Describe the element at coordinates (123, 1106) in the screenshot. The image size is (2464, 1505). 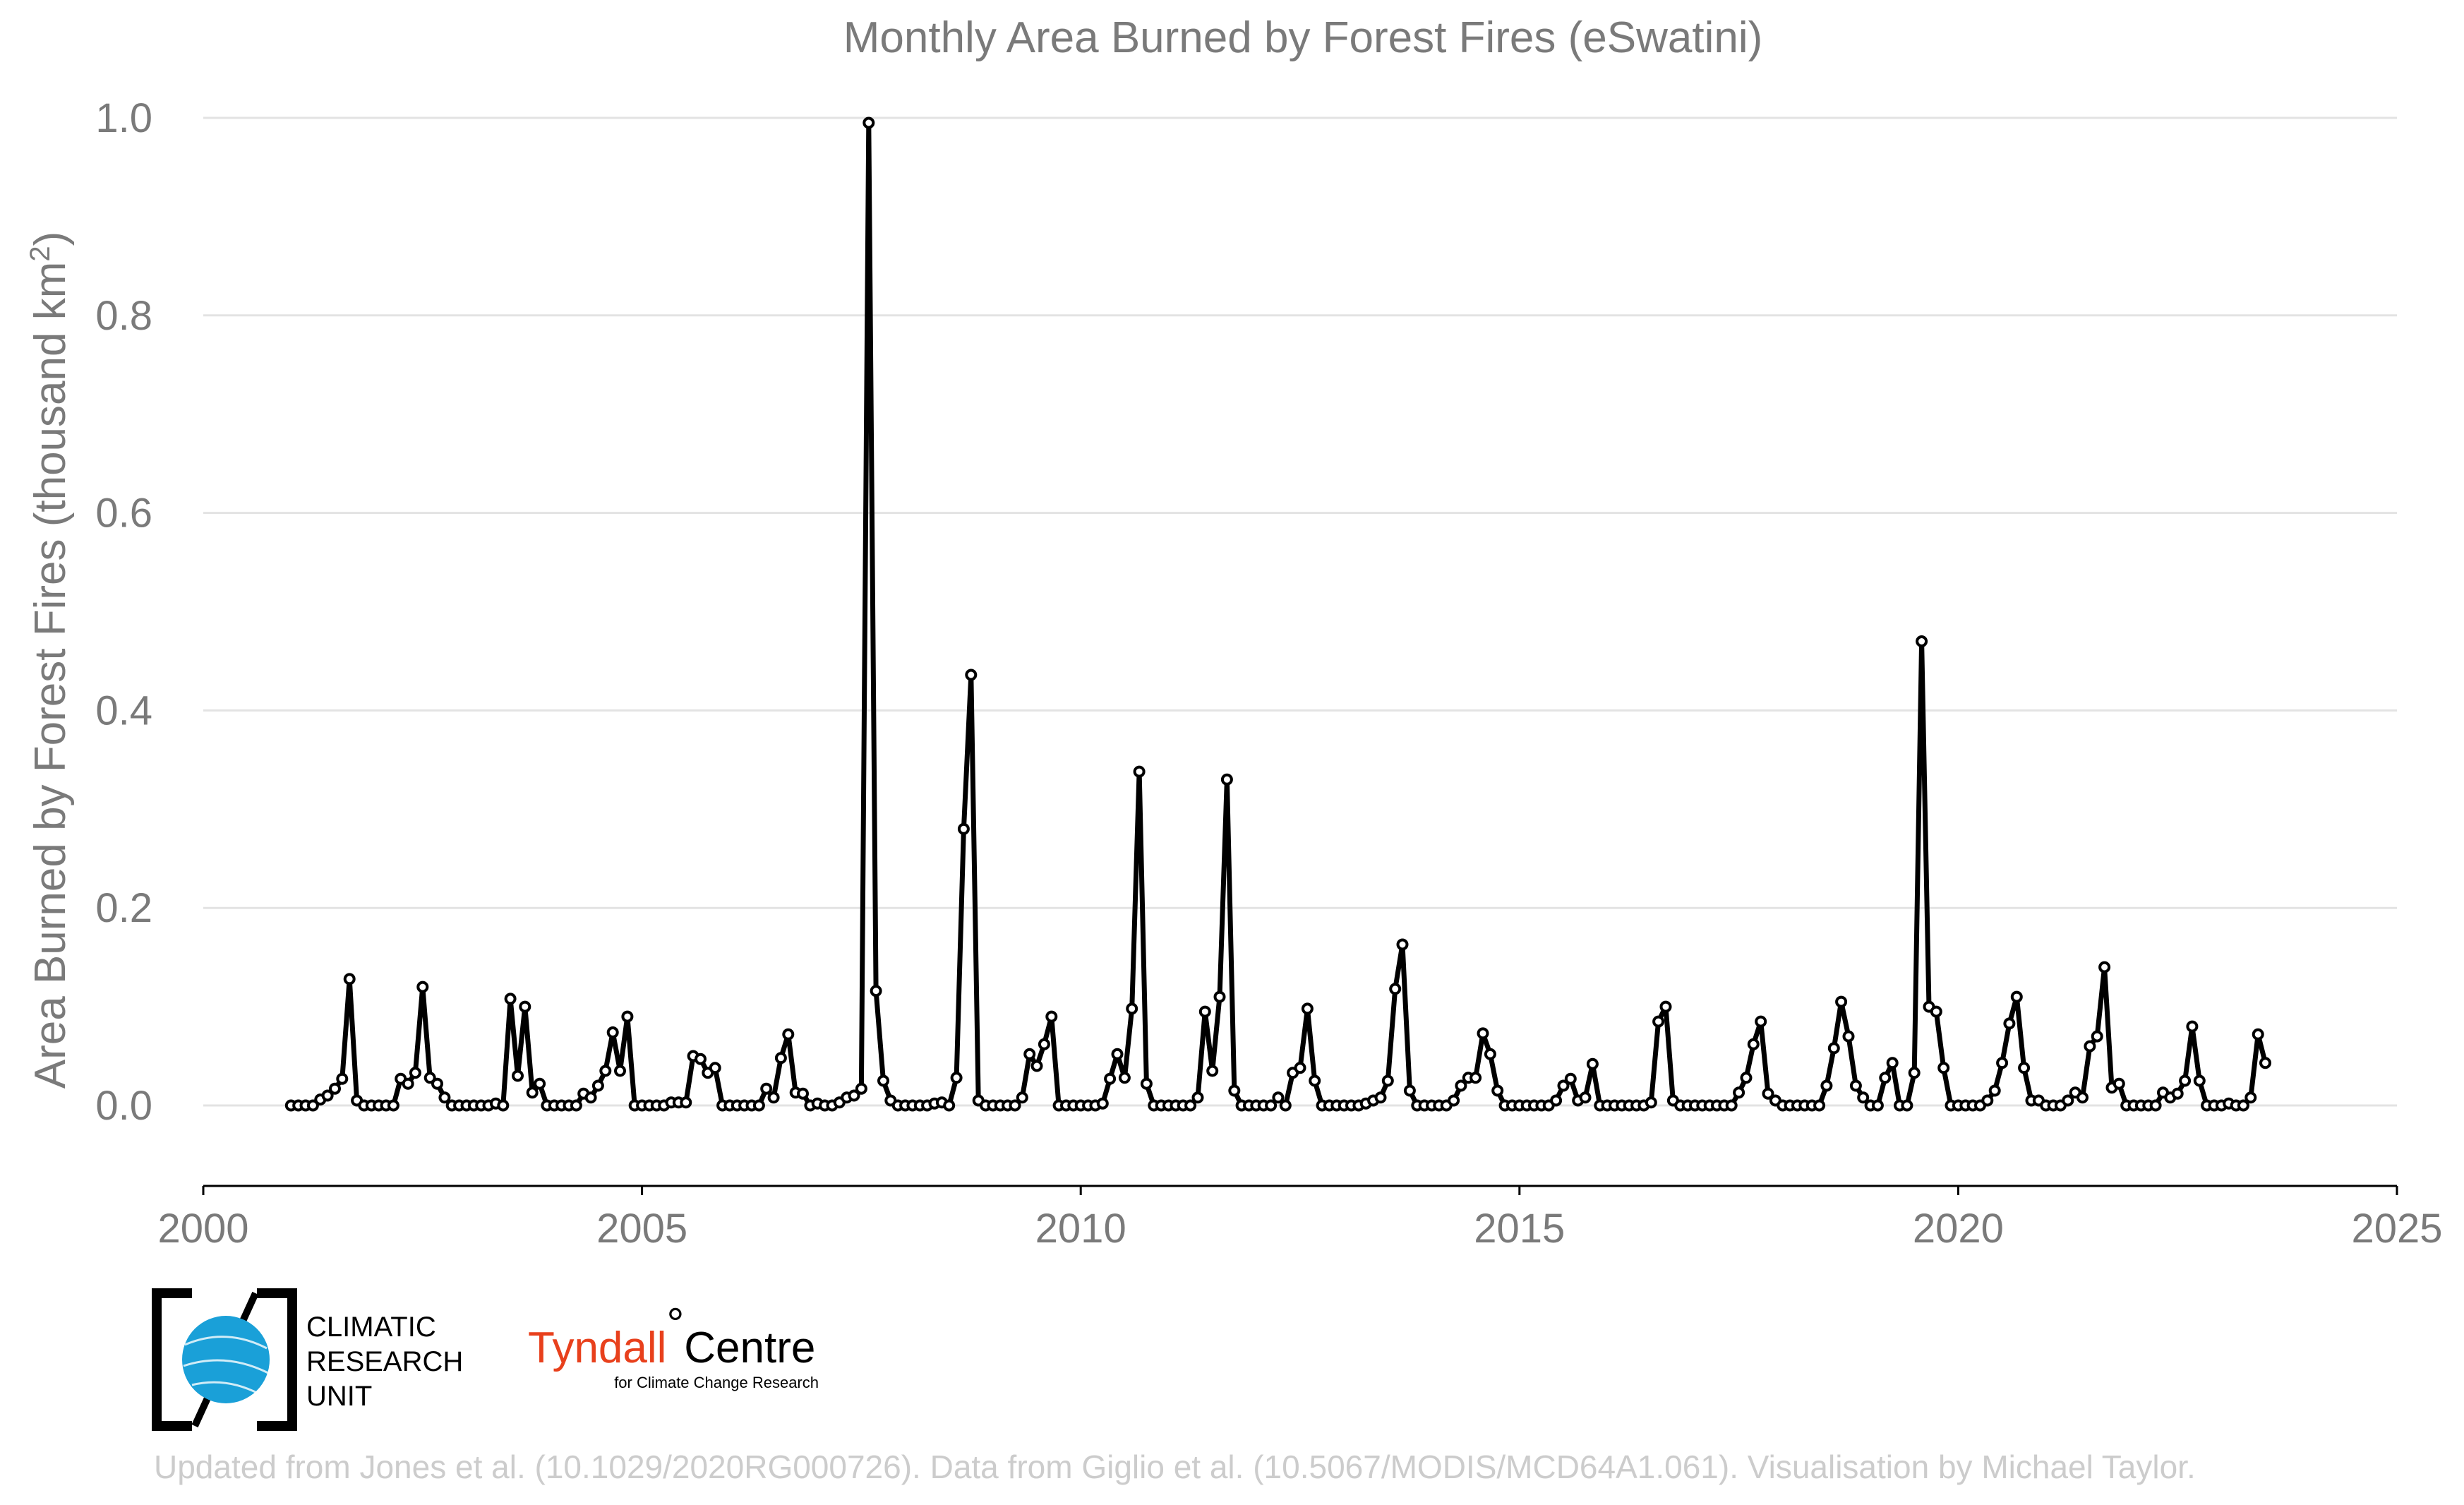
I see `y-tick-label: 0.0` at that location.